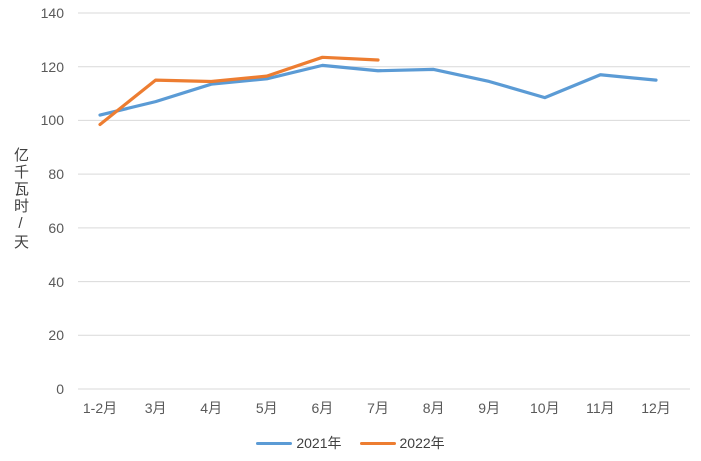  Describe the element at coordinates (545, 408) in the screenshot. I see `x-tick-label: 10月` at that location.